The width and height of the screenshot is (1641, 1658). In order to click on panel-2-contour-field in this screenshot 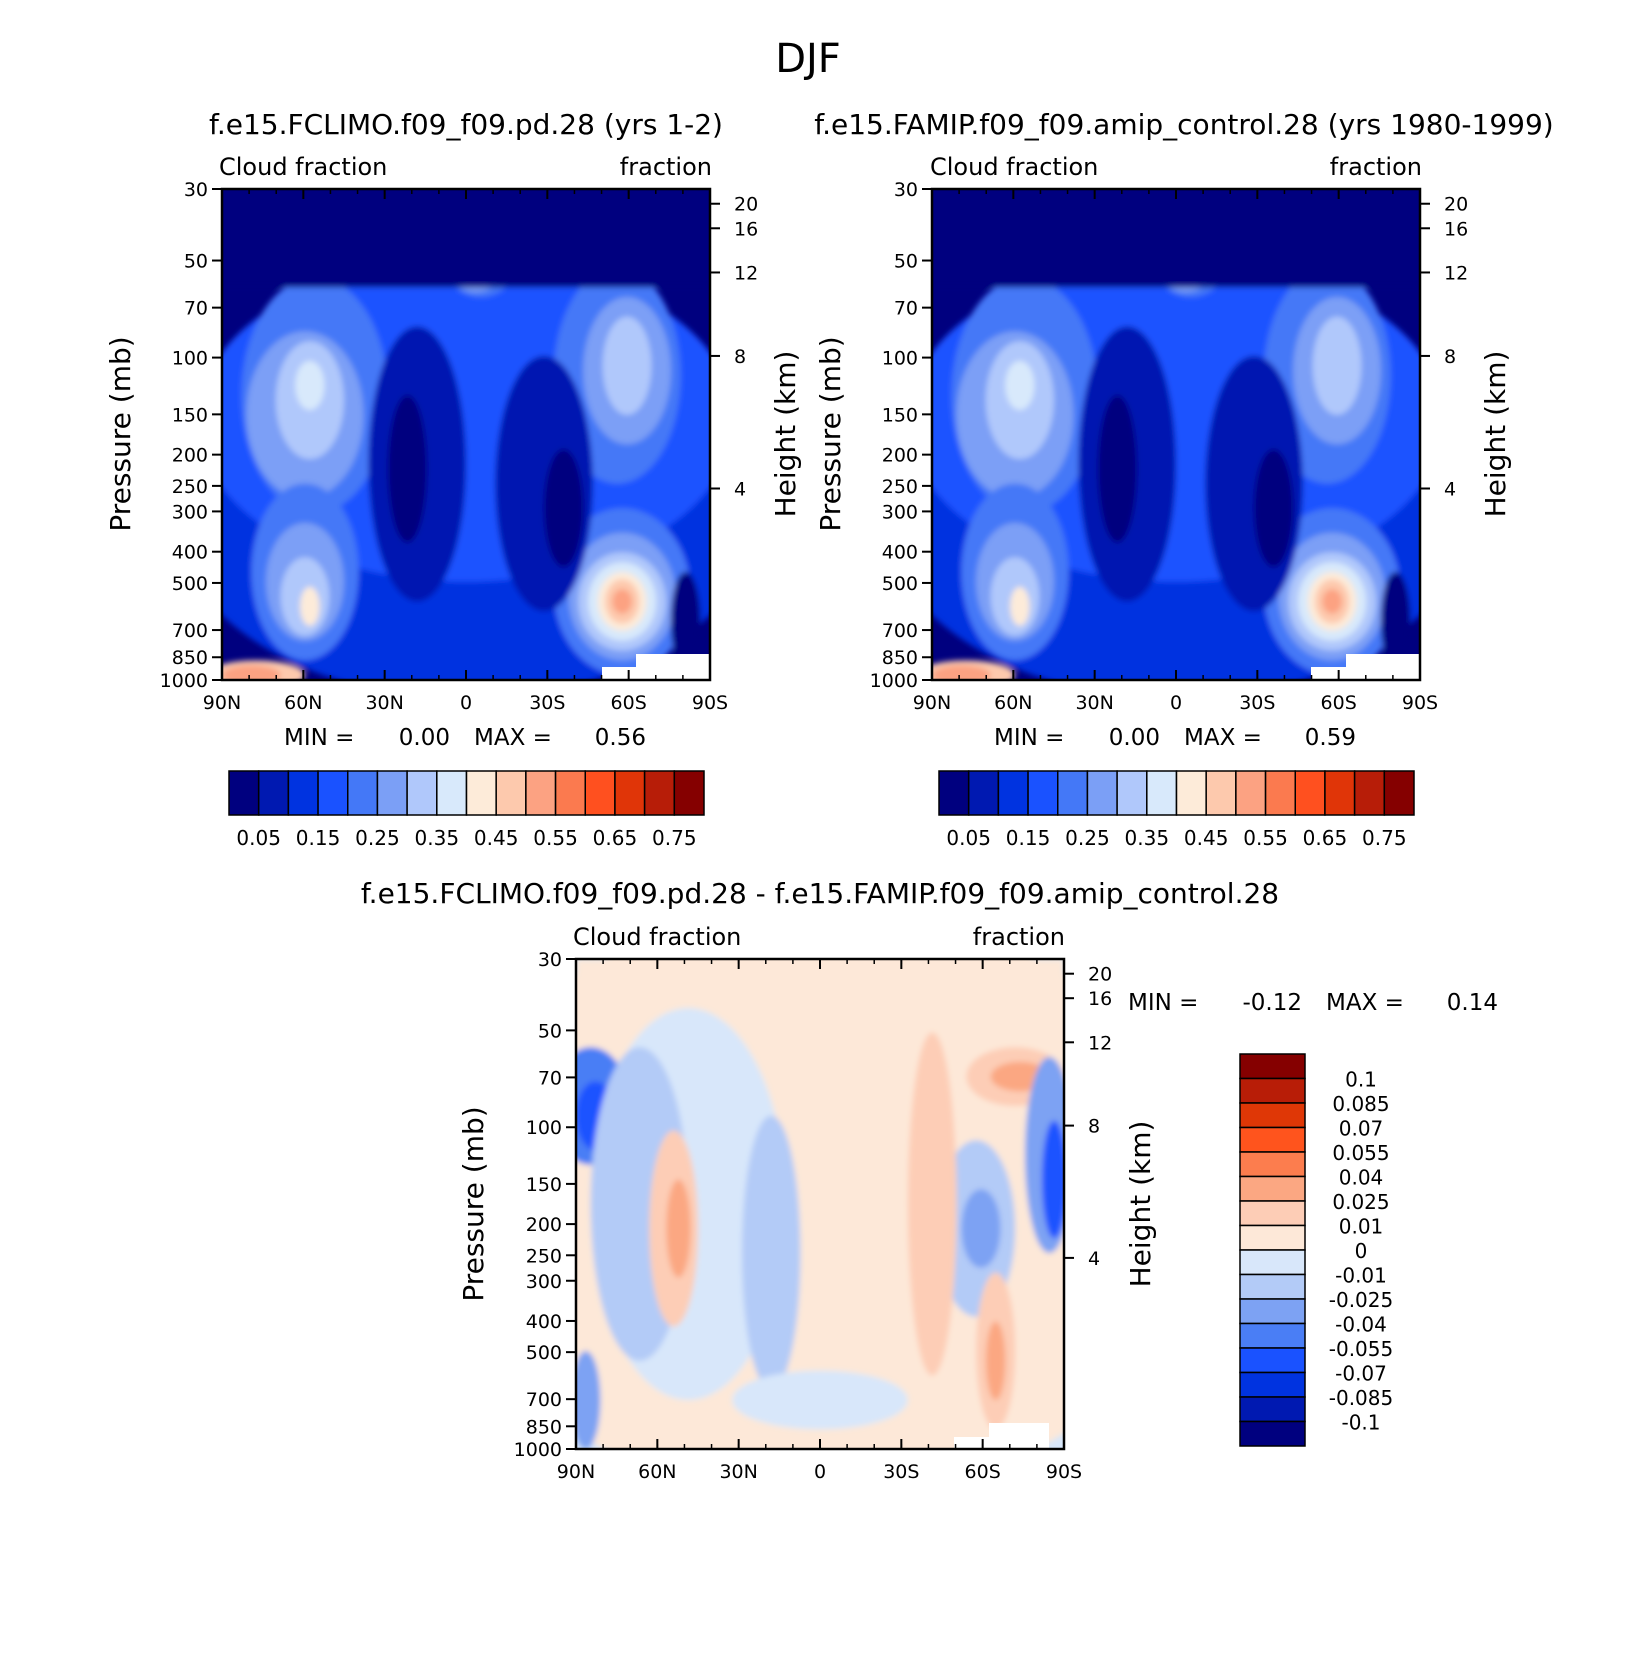, I will do `click(1176, 434)`.